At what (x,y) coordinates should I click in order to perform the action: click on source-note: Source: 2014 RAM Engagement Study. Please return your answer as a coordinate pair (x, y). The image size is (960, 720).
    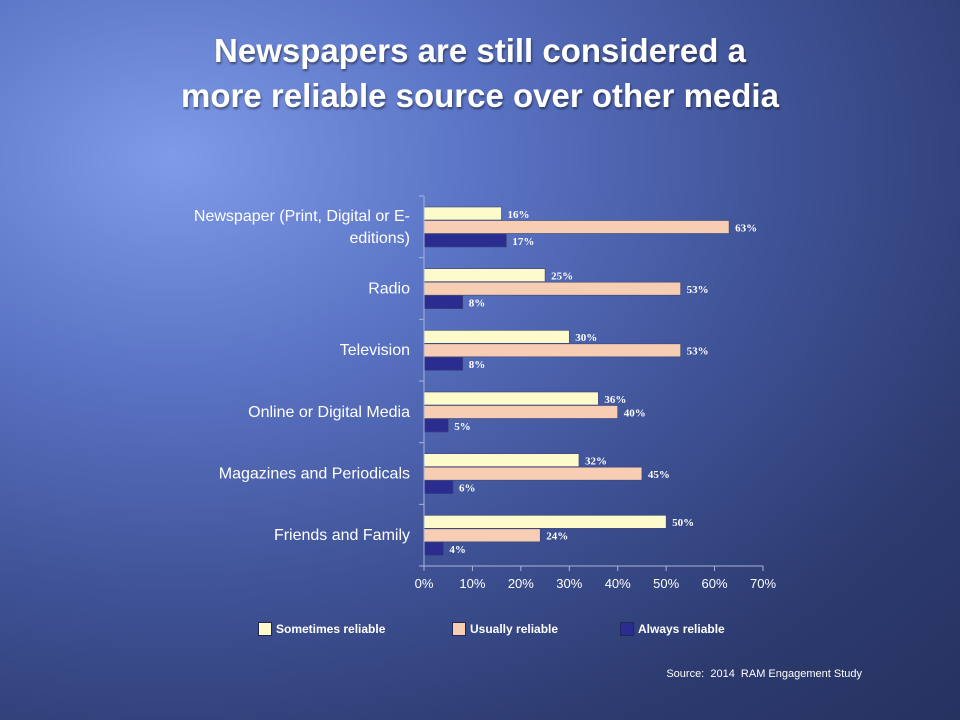
    Looking at the image, I should click on (764, 674).